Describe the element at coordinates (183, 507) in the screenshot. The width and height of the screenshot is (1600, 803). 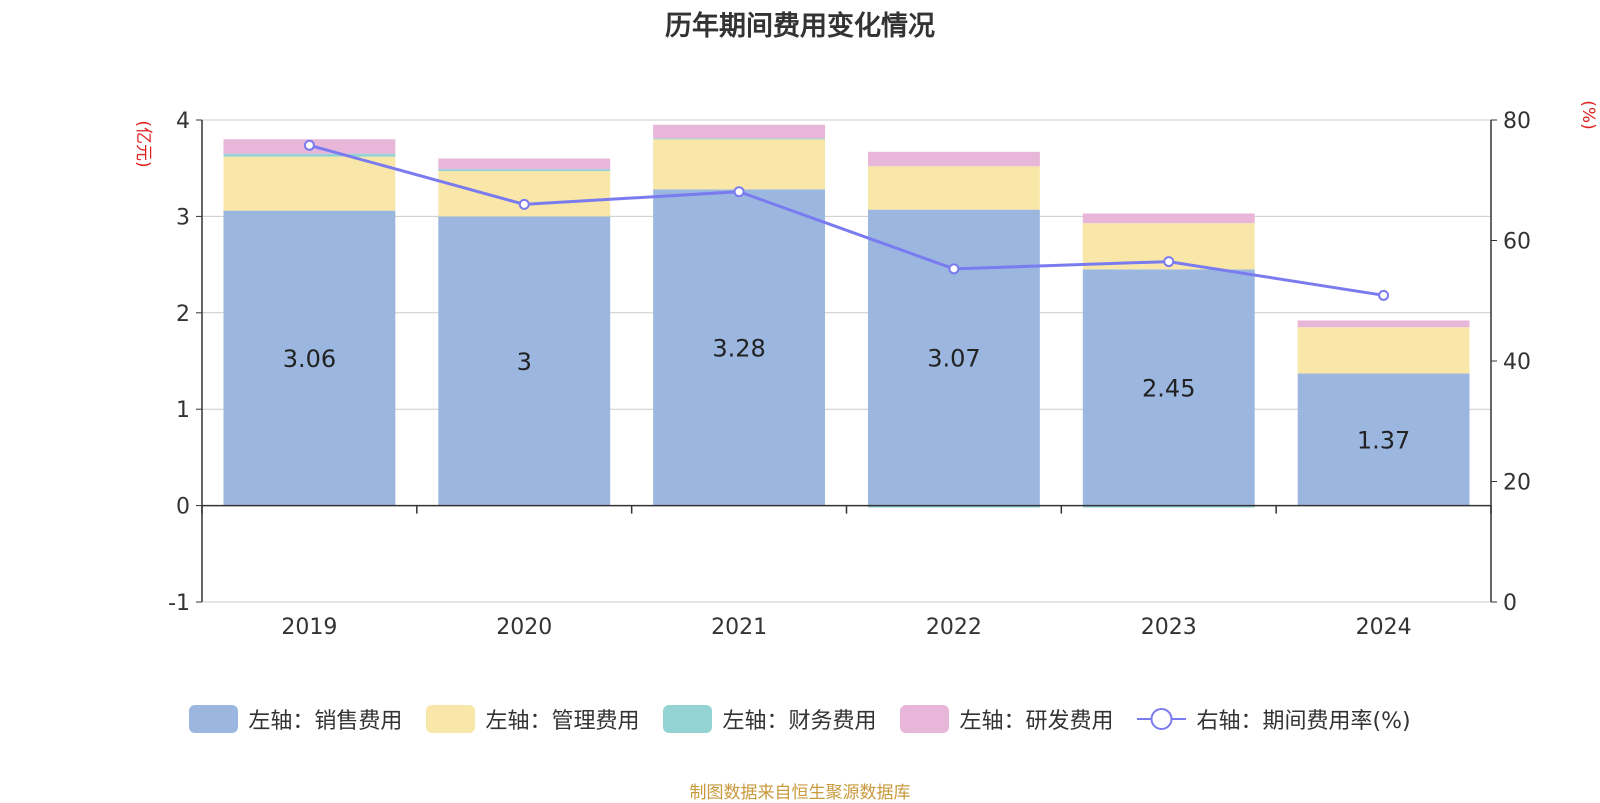
I see `left-tick-label: 0` at that location.